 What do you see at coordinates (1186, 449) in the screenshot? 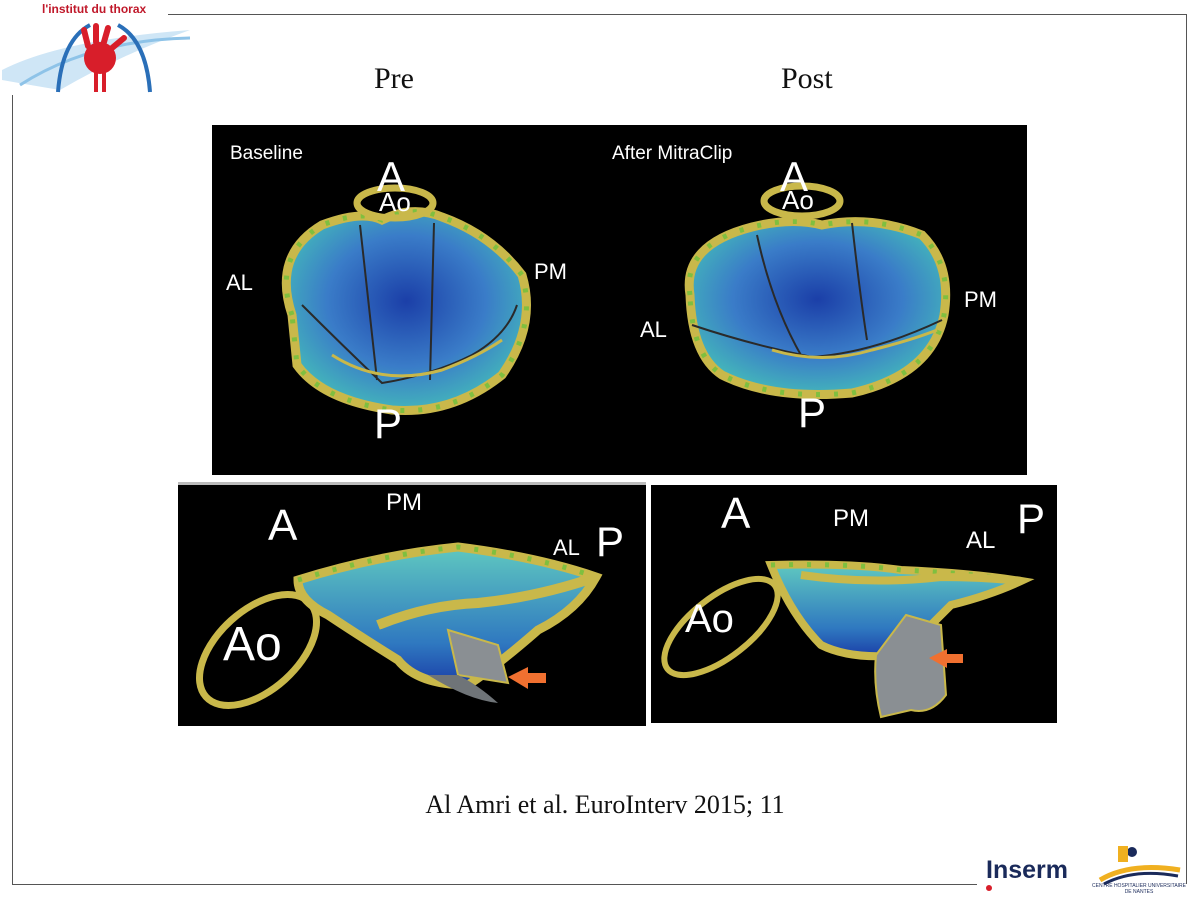
I see `slide-frame-right` at bounding box center [1186, 449].